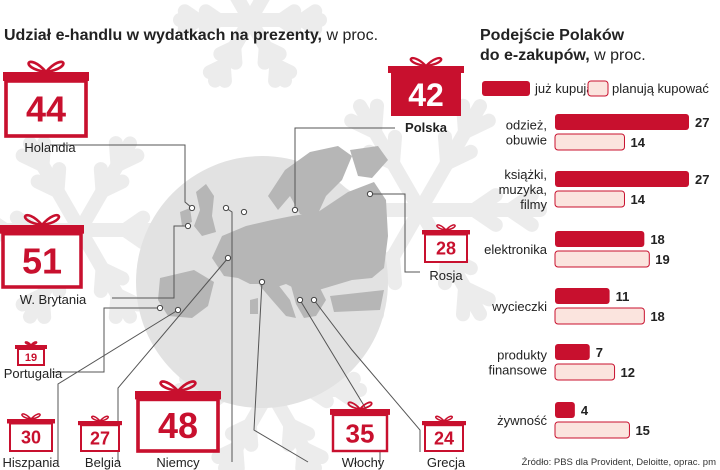  I want to click on hbar-category-label: produkty, so click(522, 355).